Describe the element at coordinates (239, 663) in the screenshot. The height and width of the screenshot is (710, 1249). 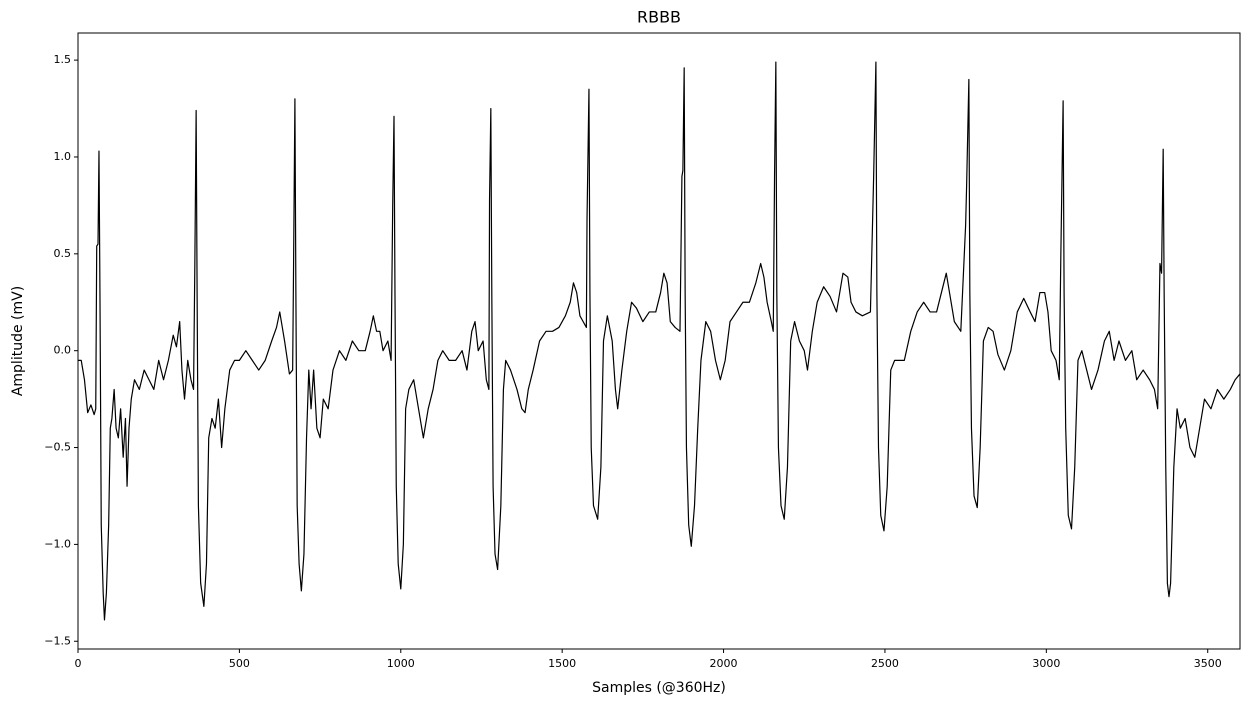
I see `x-tick-label: 500` at that location.